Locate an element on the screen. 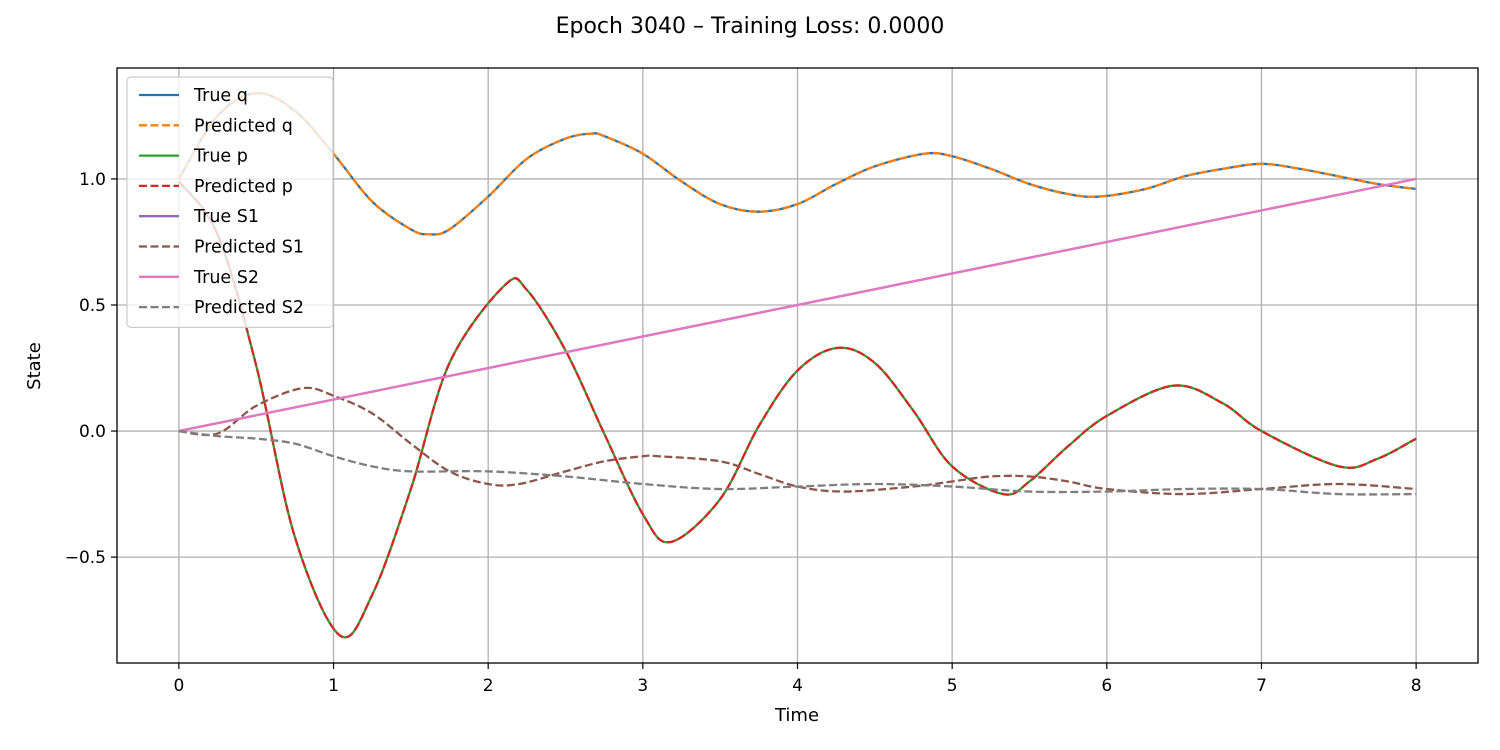 The image size is (1500, 750). series-line-predicted-s2 is located at coordinates (797, 462).